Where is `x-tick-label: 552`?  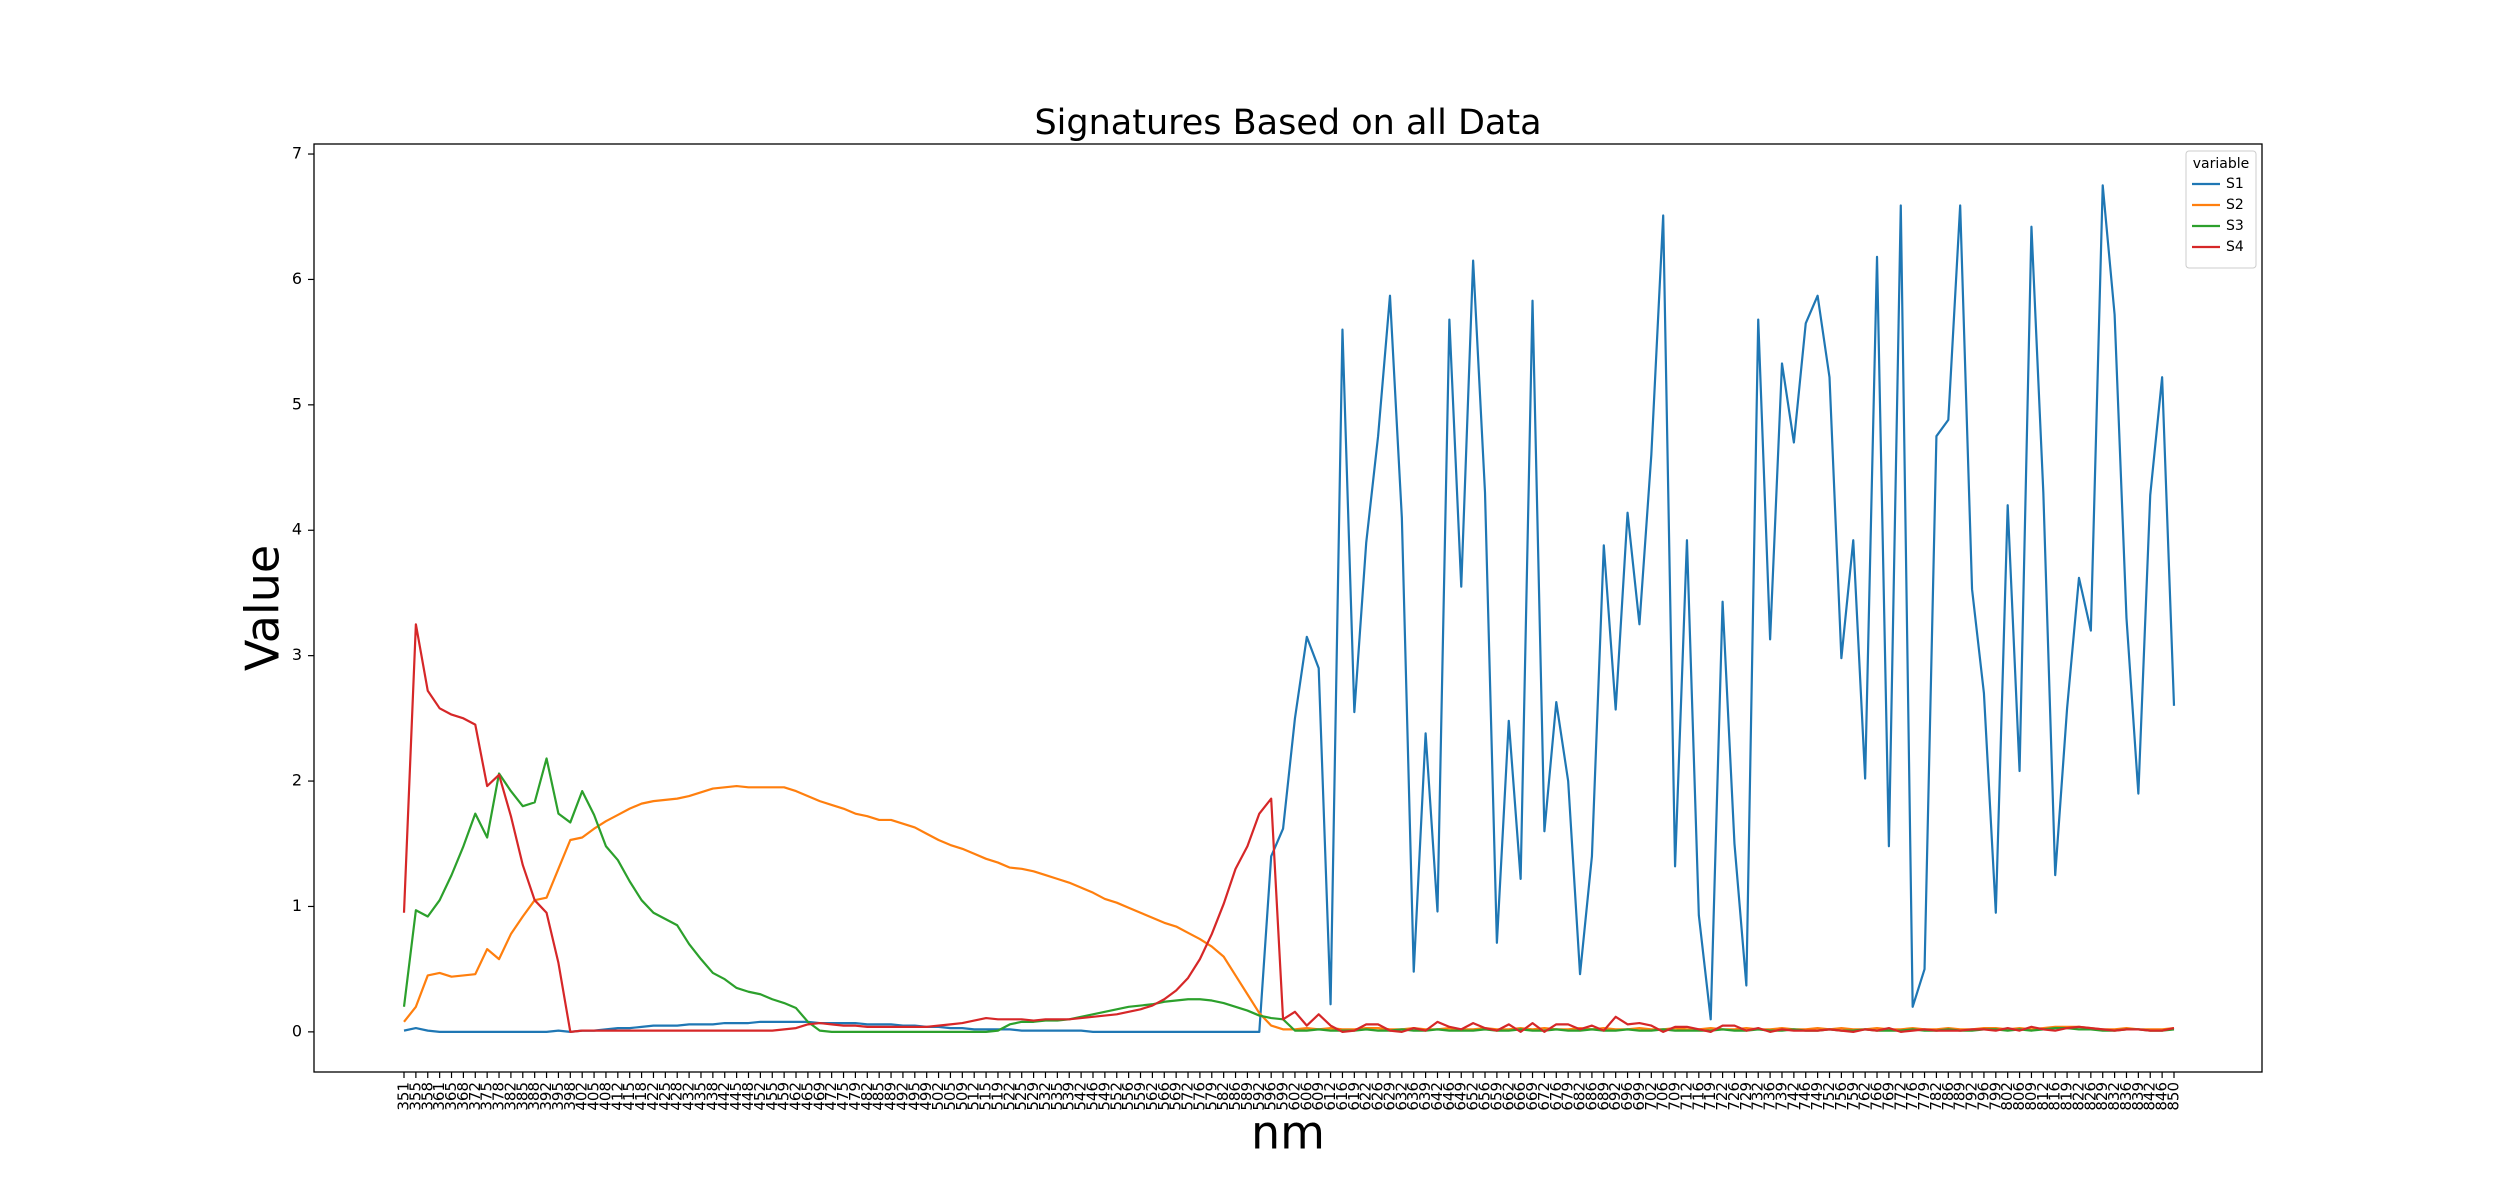 x-tick-label: 552 is located at coordinates (1116, 1096).